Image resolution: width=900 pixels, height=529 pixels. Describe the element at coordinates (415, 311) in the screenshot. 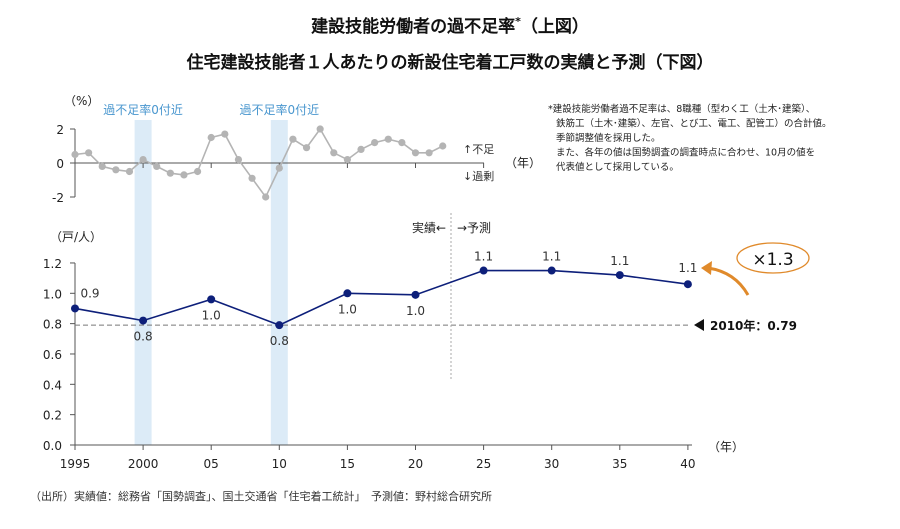

I see `data-label-2020: 1.0` at that location.